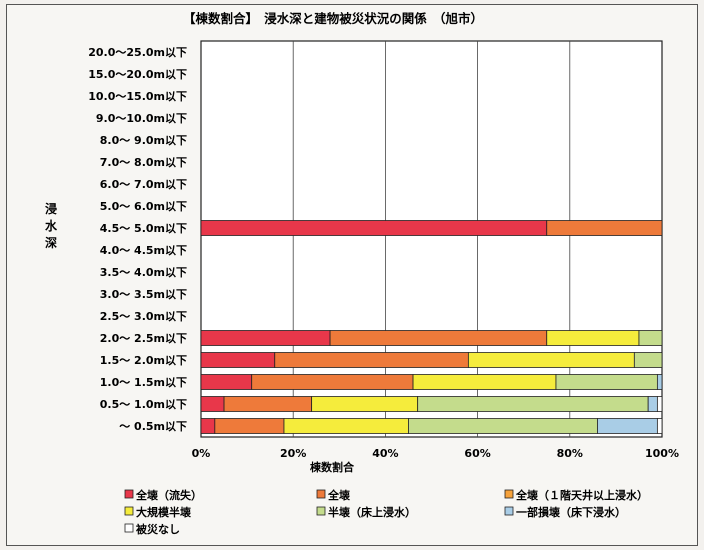 This screenshot has width=704, height=550. Describe the element at coordinates (51, 225) in the screenshot. I see `y-axis-label: 浸水深` at that location.